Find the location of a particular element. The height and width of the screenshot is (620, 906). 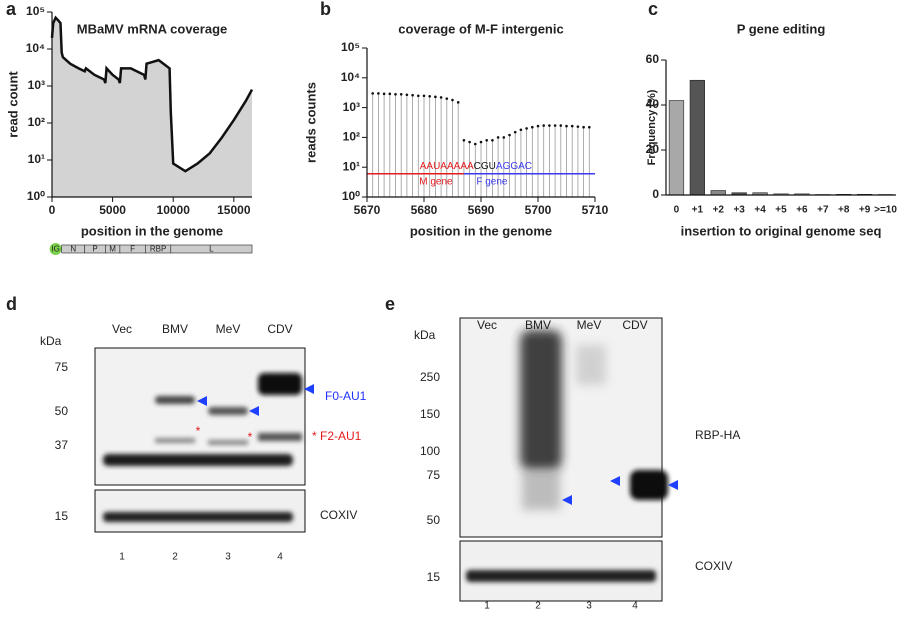

marker-label: 15 is located at coordinates (62, 516).